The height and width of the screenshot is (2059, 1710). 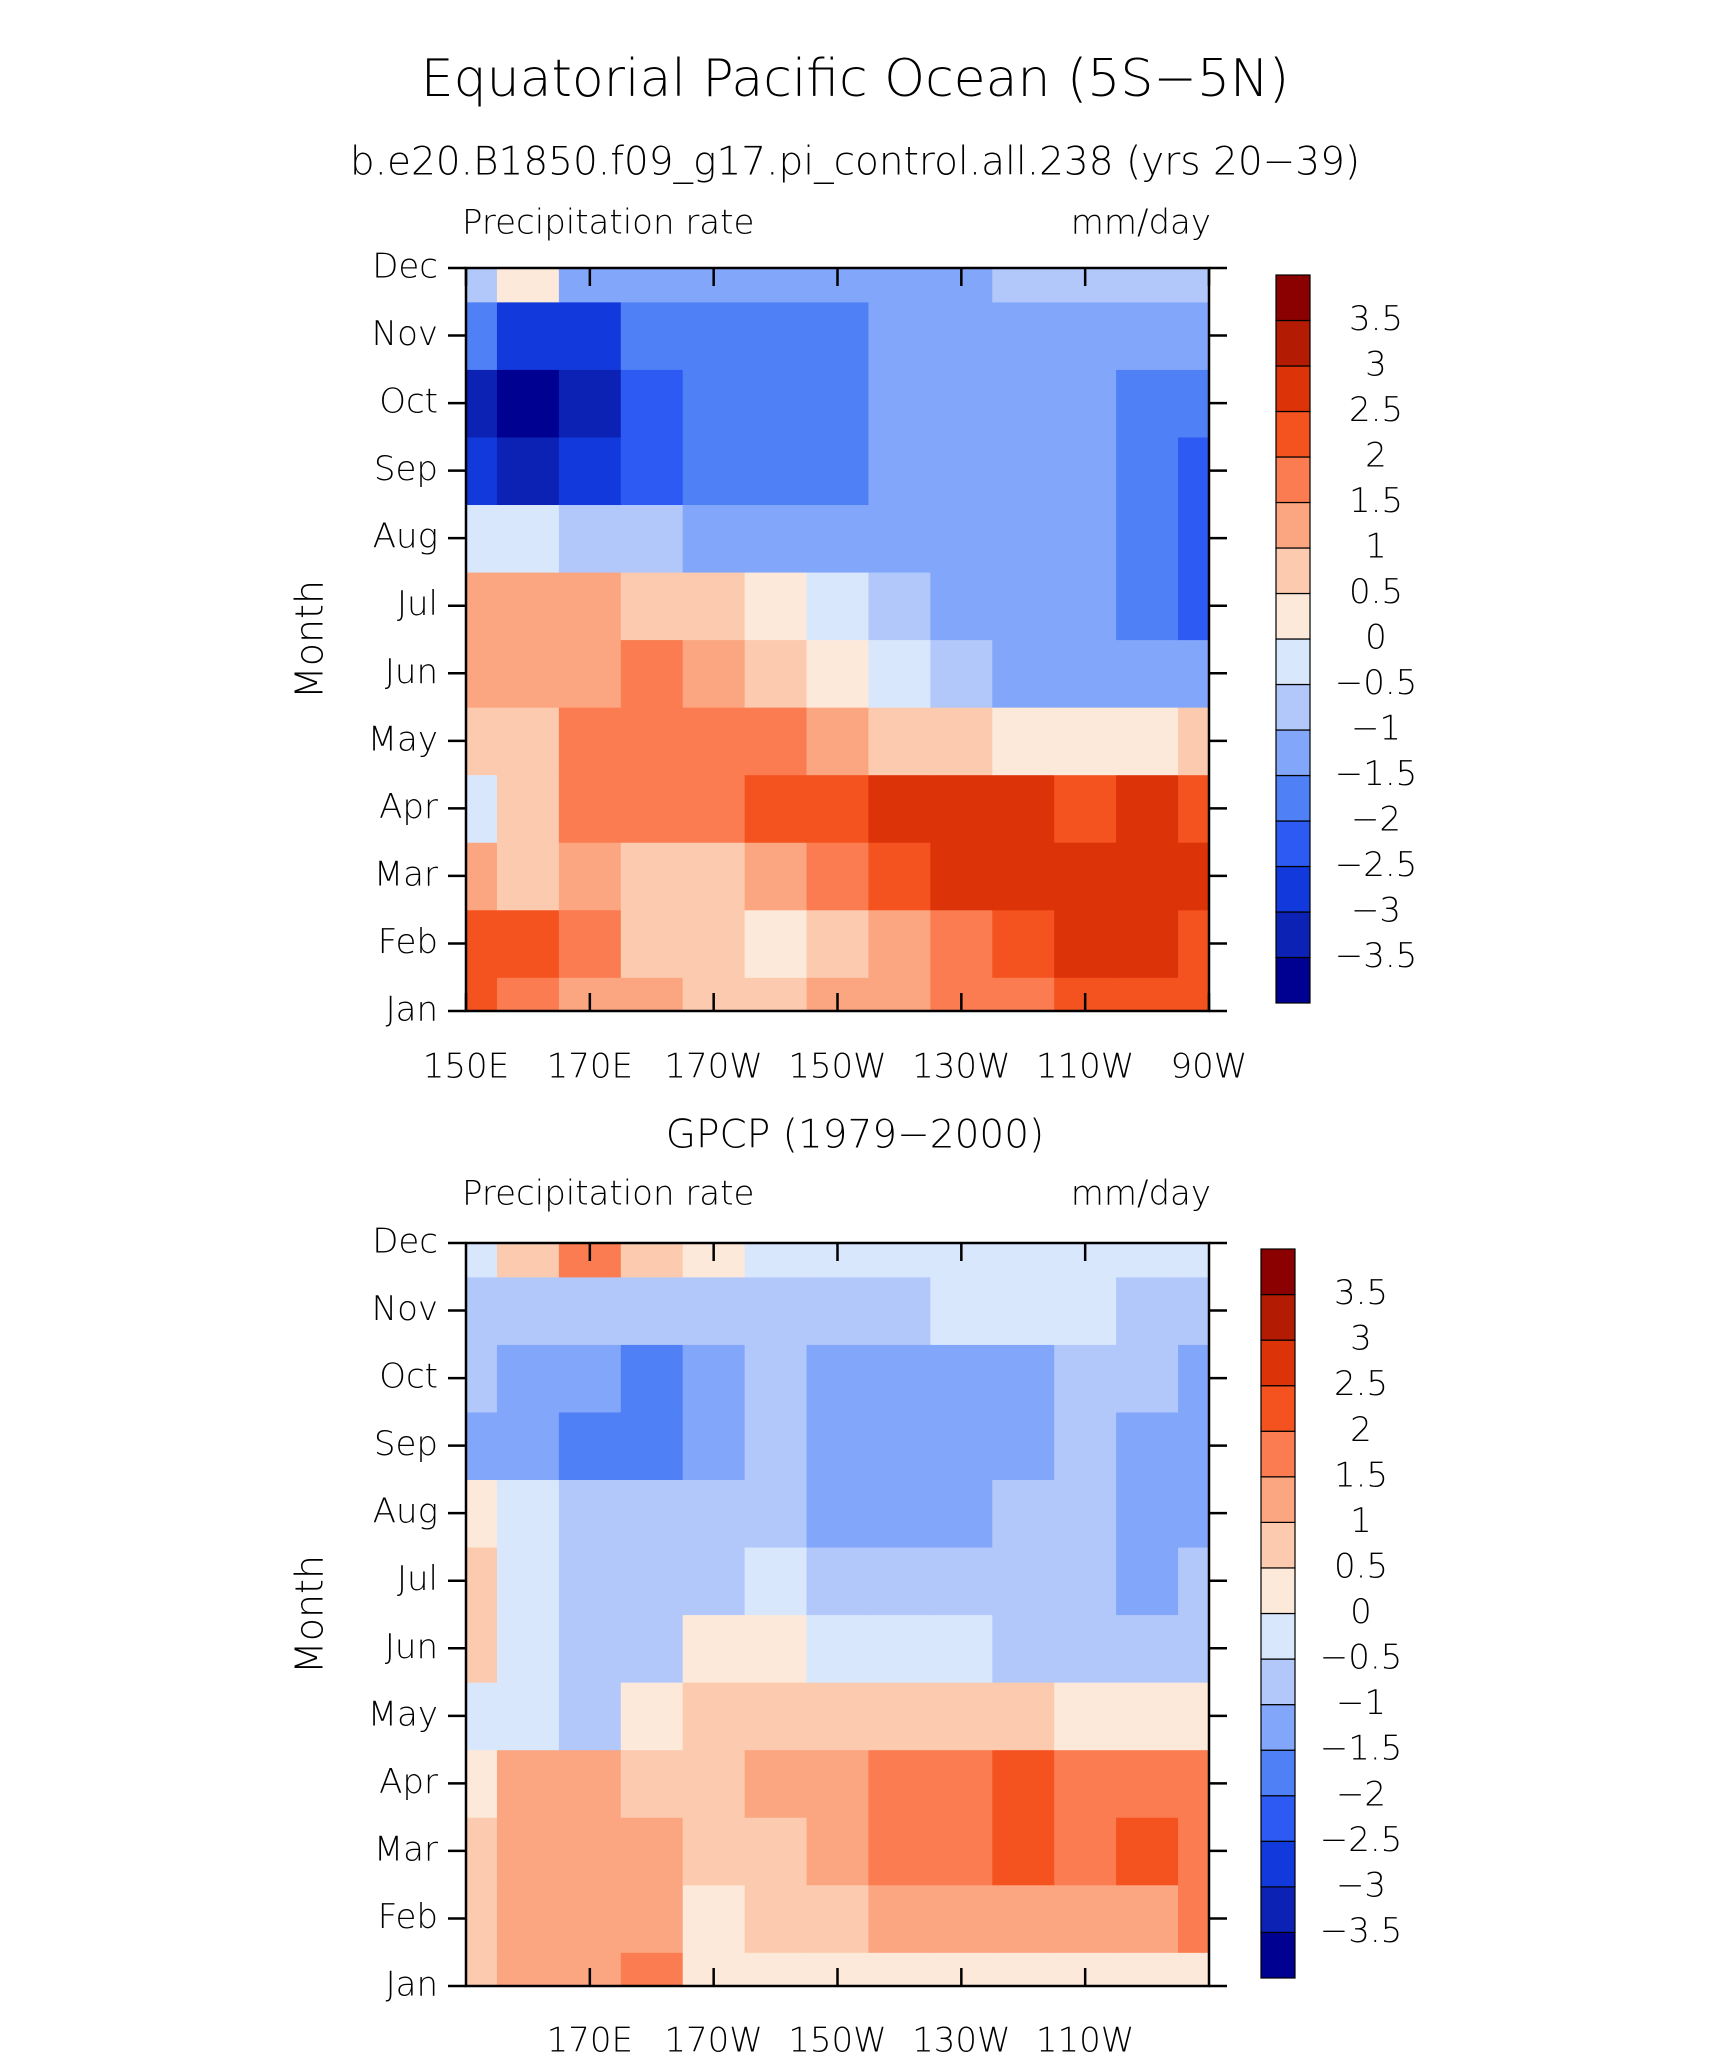 I want to click on colorbar-label: −2.5, so click(x=1361, y=1840).